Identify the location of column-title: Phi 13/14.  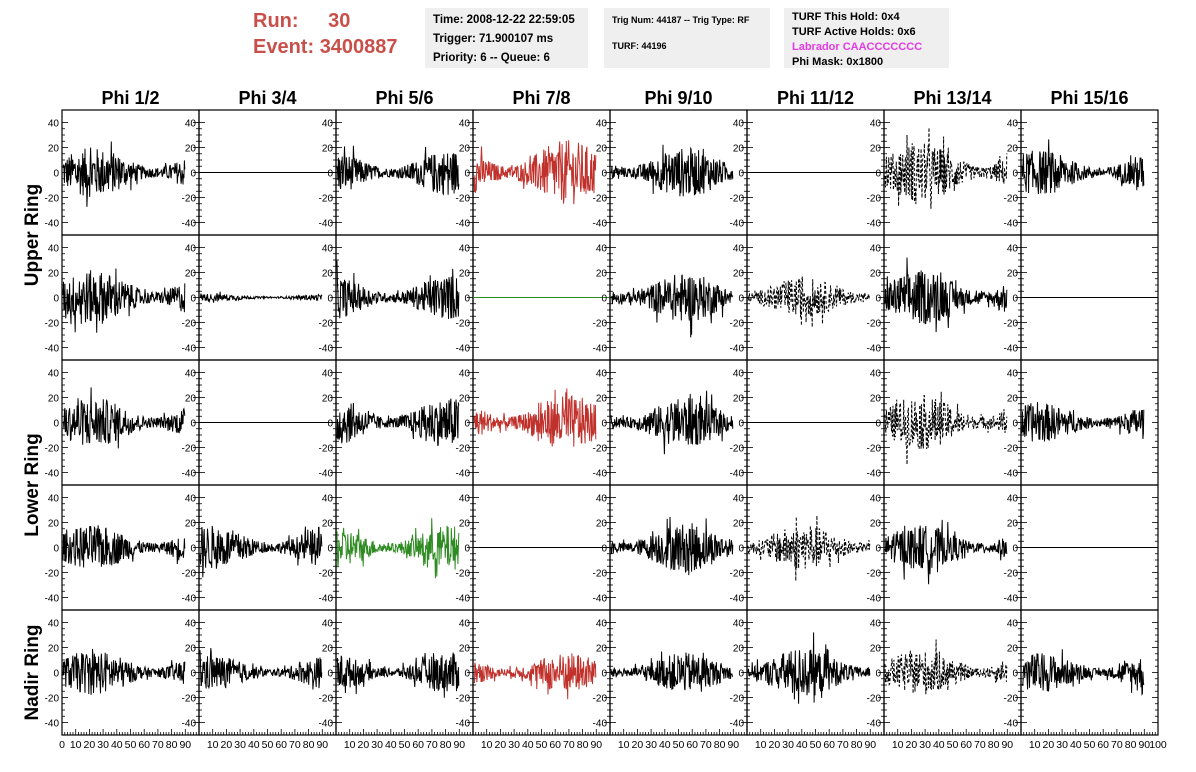
(952, 98).